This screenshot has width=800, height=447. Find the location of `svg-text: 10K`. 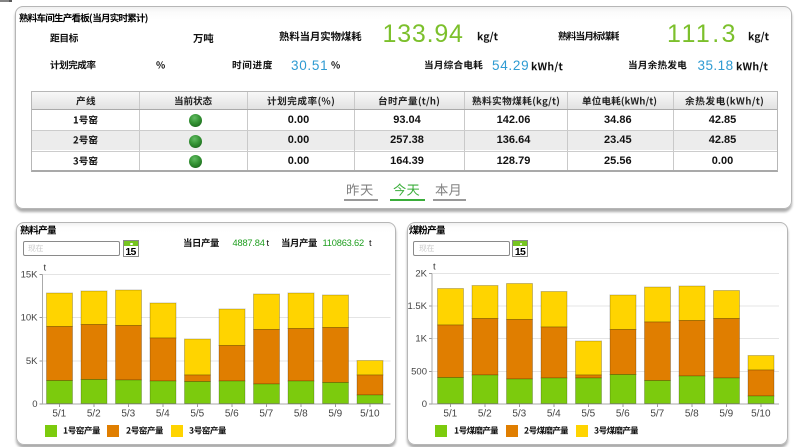

svg-text: 10K is located at coordinates (30, 318).